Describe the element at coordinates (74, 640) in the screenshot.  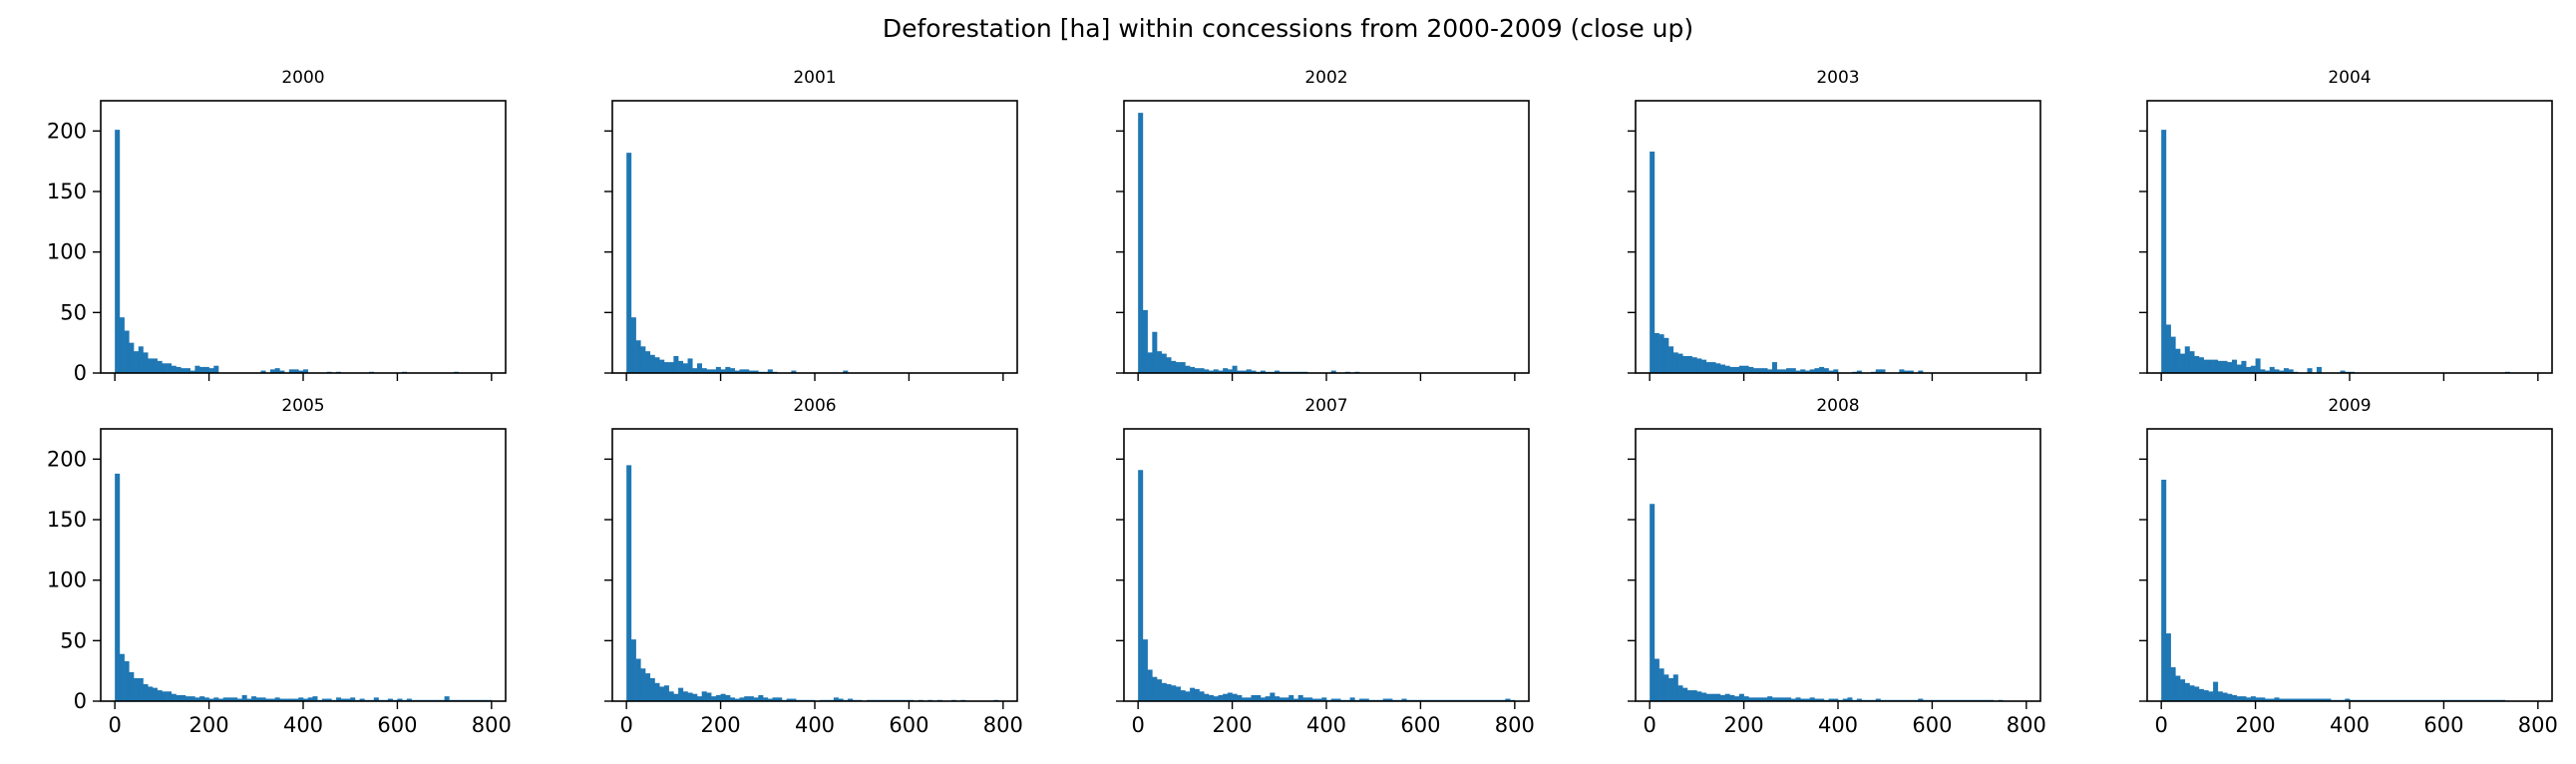
I see `y-tick-label: 50` at that location.